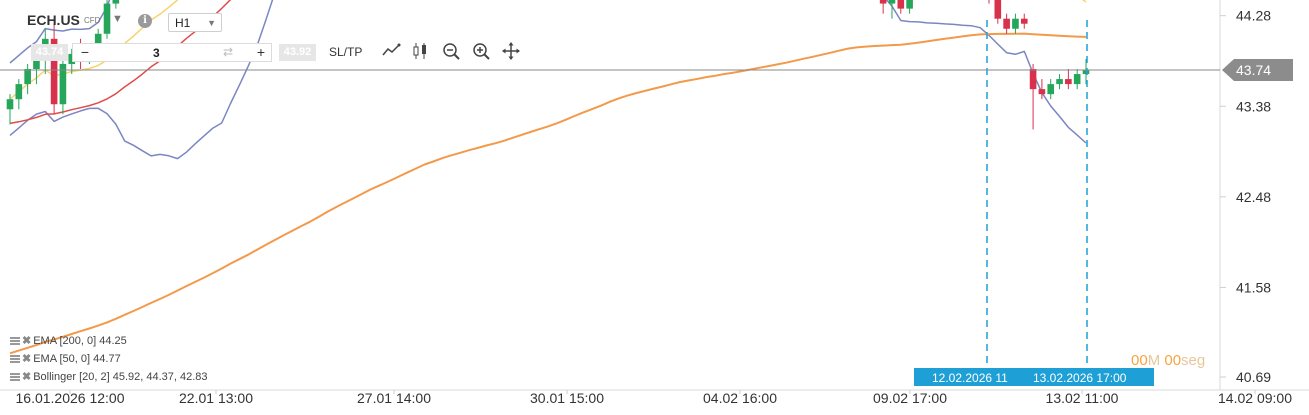 Image resolution: width=1309 pixels, height=415 pixels. Describe the element at coordinates (107, 359) in the screenshot. I see `indicator-value: 44.77` at that location.